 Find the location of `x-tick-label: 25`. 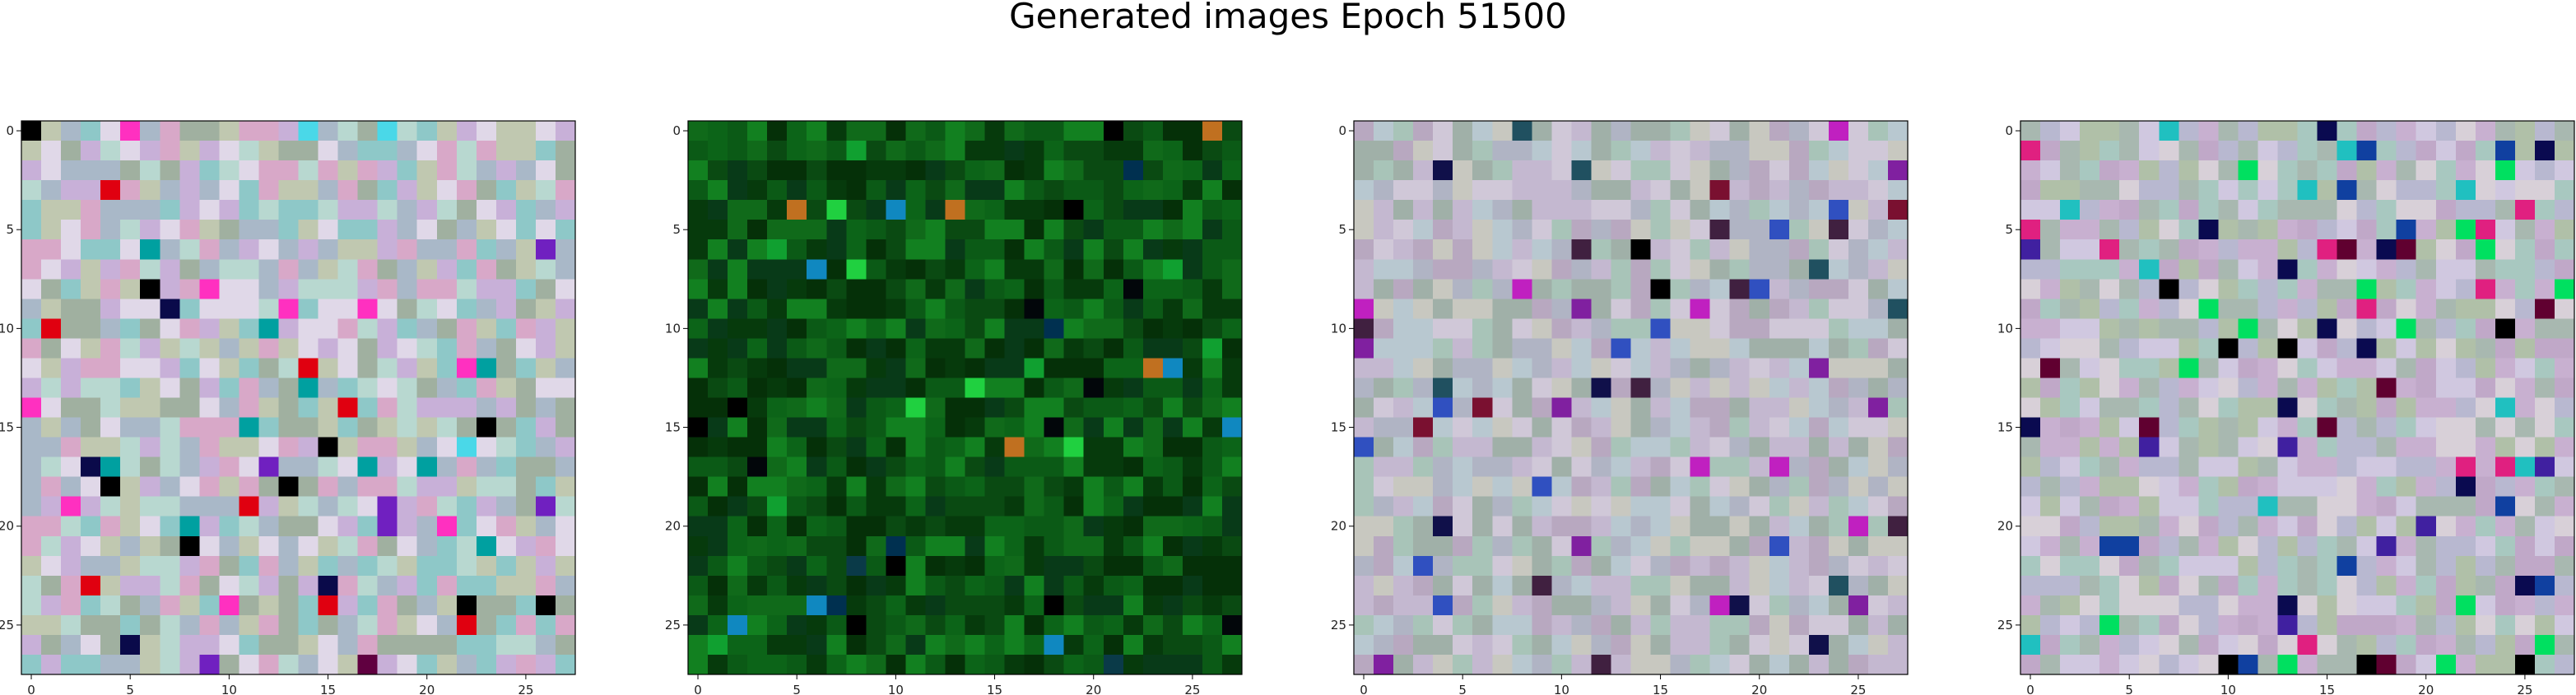

x-tick-label: 25 is located at coordinates (525, 689).